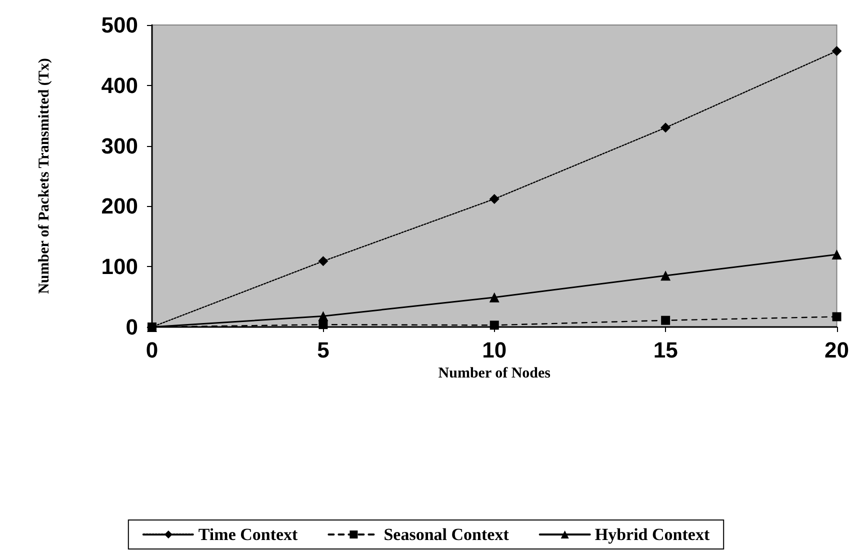 The width and height of the screenshot is (852, 555). Describe the element at coordinates (665, 350) in the screenshot. I see `x-tick-label: 15` at that location.